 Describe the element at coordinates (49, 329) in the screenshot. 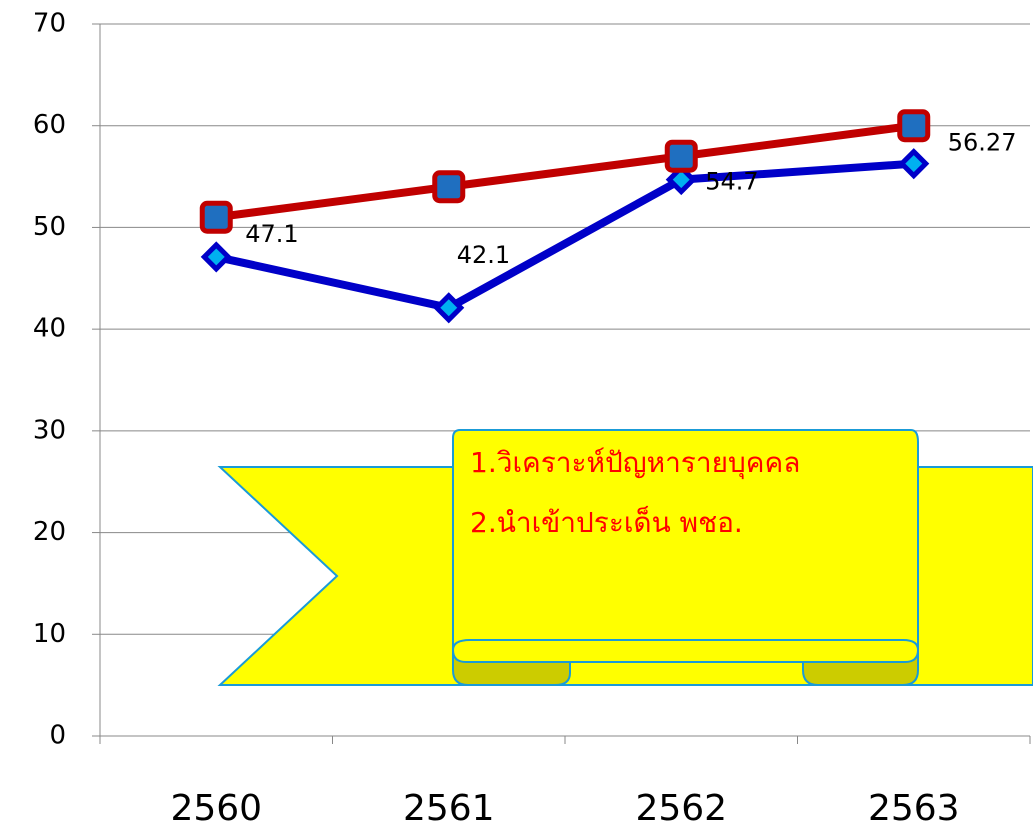

I see `y-tick-label: 40` at that location.